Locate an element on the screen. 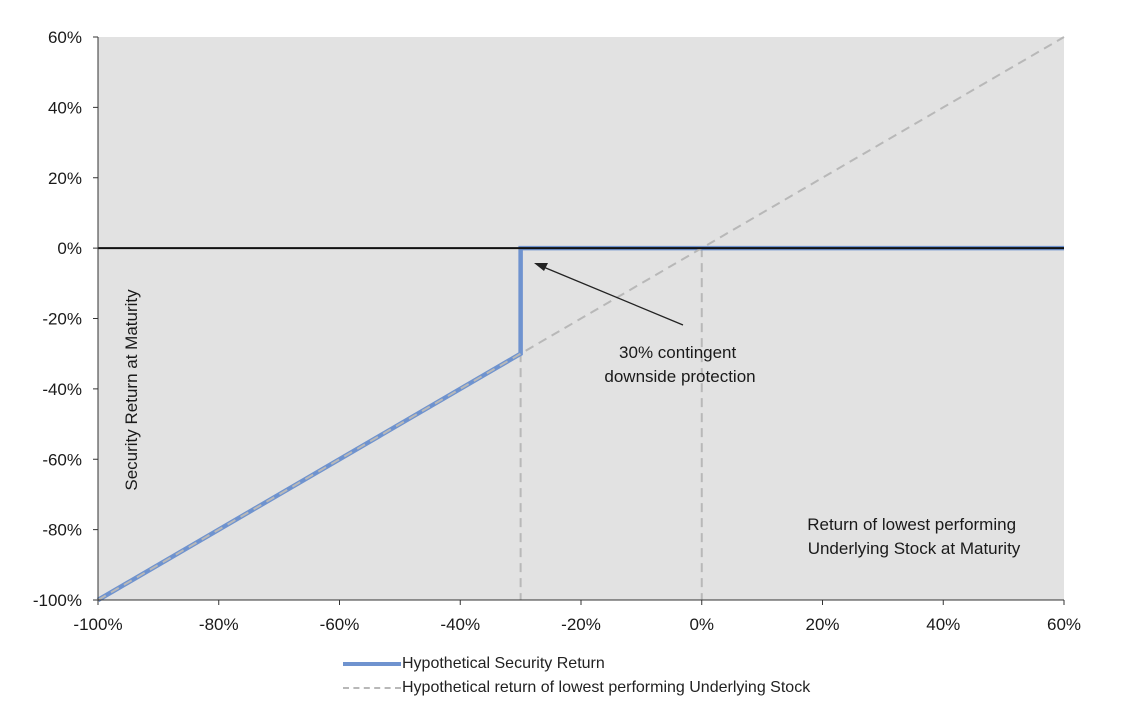  y-tick-label: 60% is located at coordinates (65, 37).